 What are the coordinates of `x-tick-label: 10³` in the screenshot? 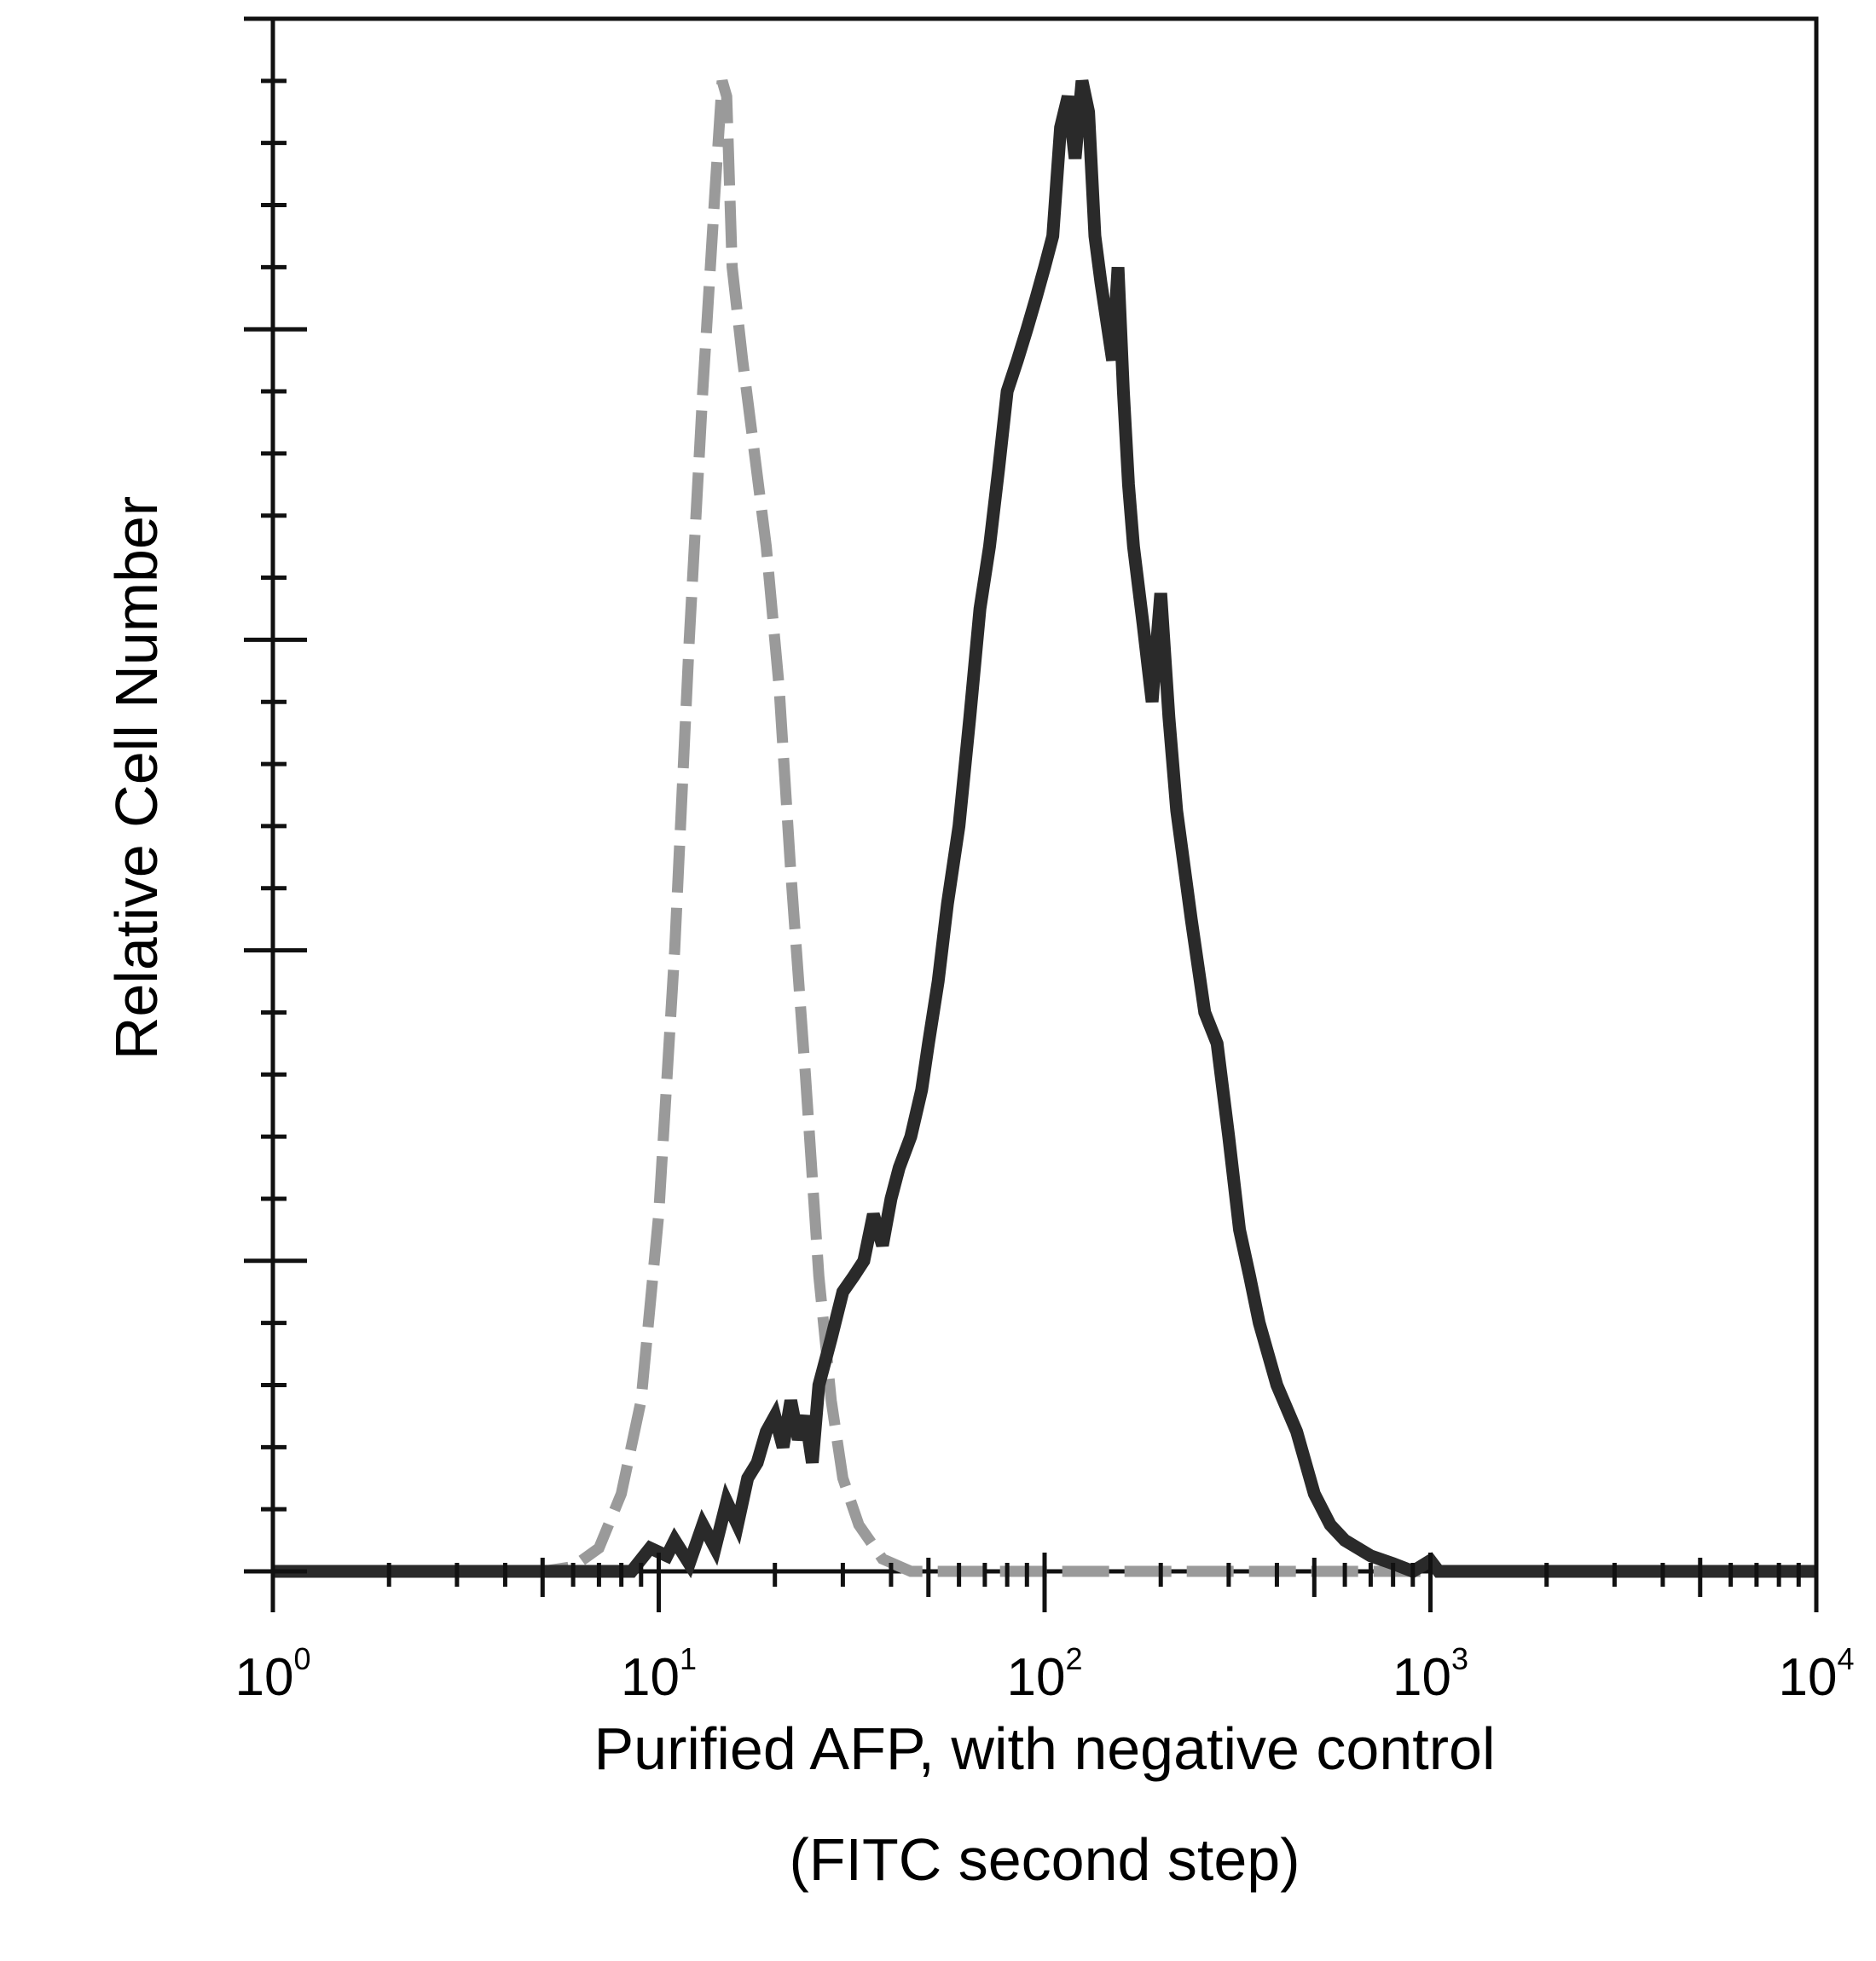 It's located at (1431, 1674).